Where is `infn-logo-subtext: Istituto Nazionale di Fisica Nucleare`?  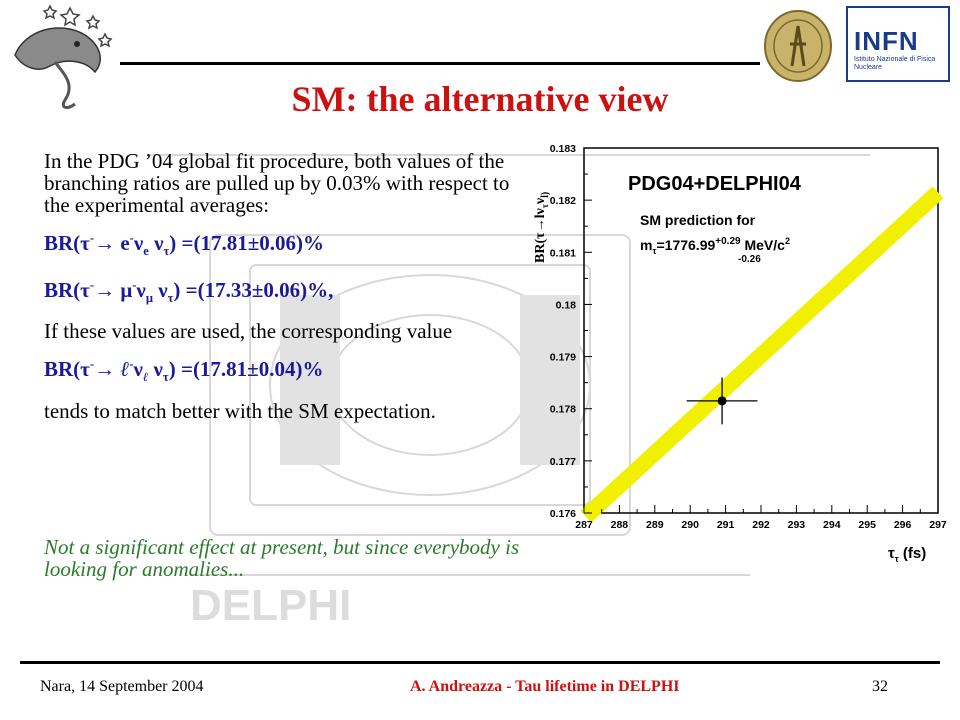 infn-logo-subtext: Istituto Nazionale di Fisica Nucleare is located at coordinates (895, 63).